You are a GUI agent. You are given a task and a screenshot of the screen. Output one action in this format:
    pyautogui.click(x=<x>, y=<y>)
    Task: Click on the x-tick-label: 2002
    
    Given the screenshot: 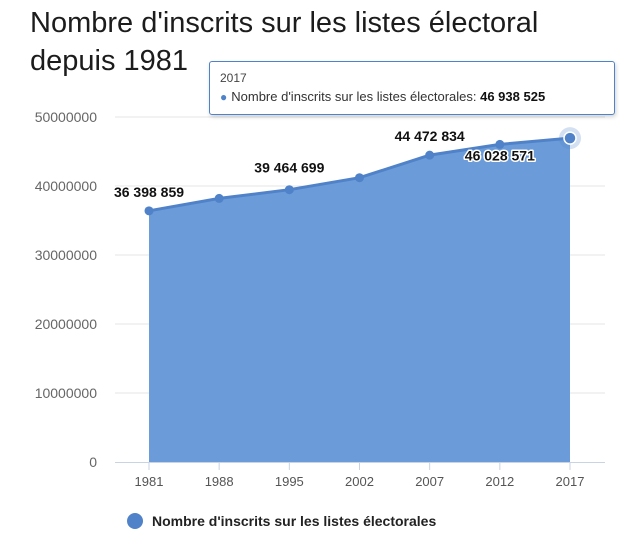 What is the action you would take?
    pyautogui.click(x=359, y=481)
    